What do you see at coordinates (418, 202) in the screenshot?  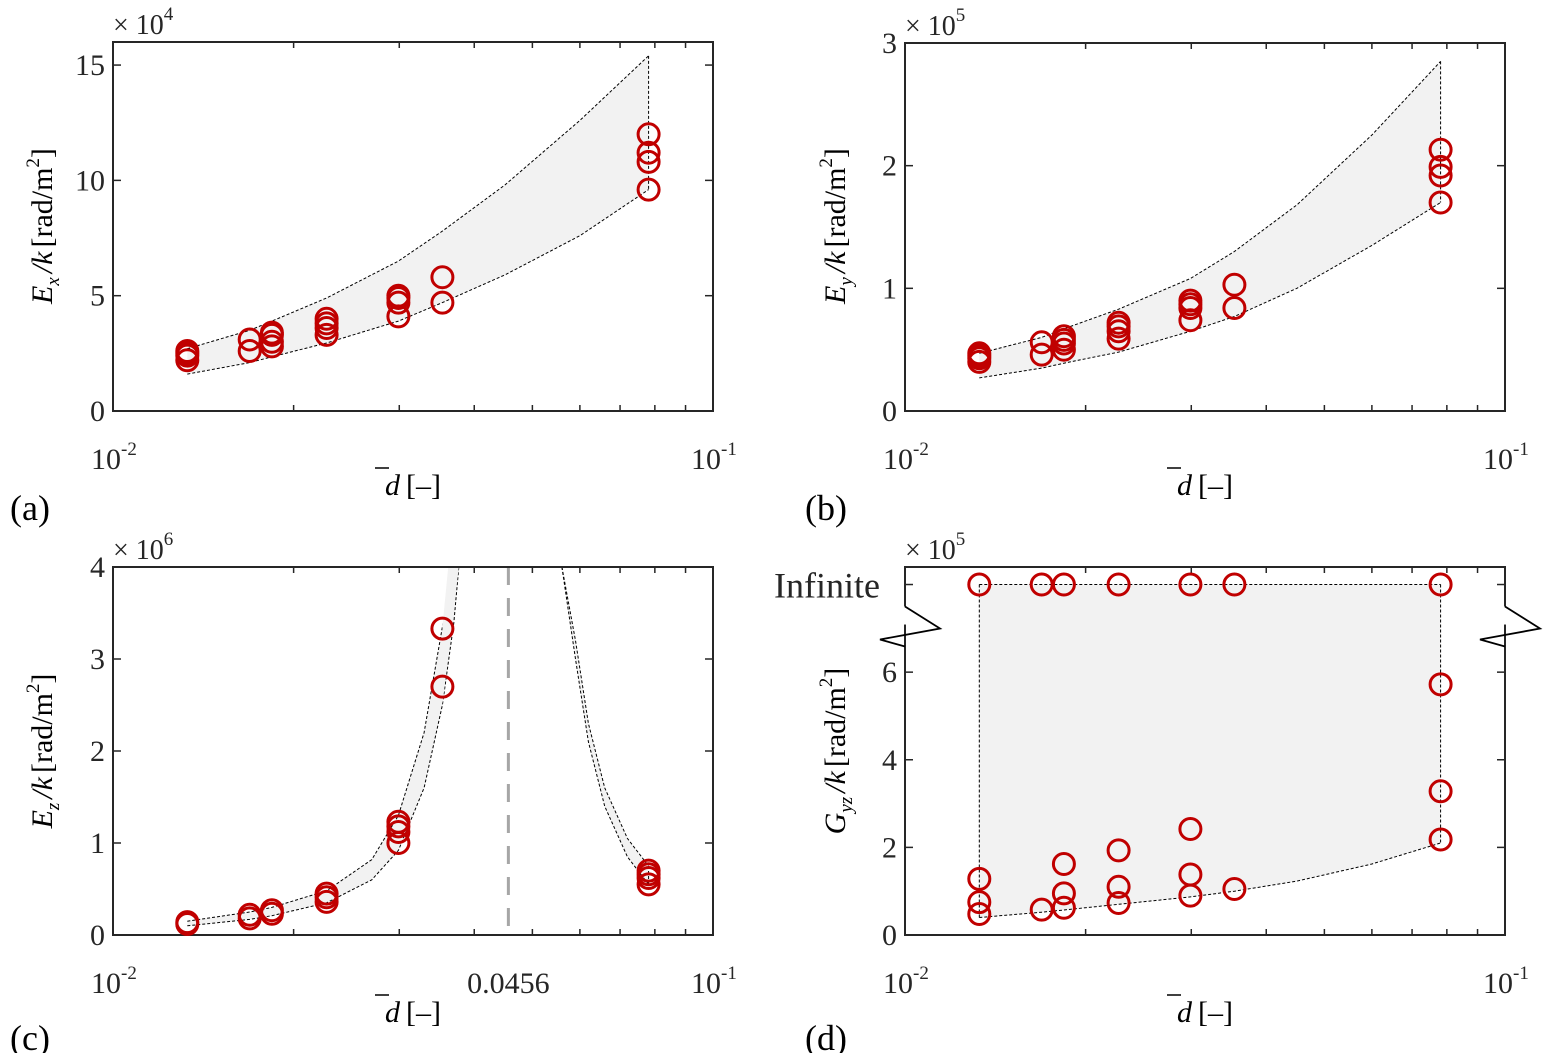 I see `band-upper-bound` at bounding box center [418, 202].